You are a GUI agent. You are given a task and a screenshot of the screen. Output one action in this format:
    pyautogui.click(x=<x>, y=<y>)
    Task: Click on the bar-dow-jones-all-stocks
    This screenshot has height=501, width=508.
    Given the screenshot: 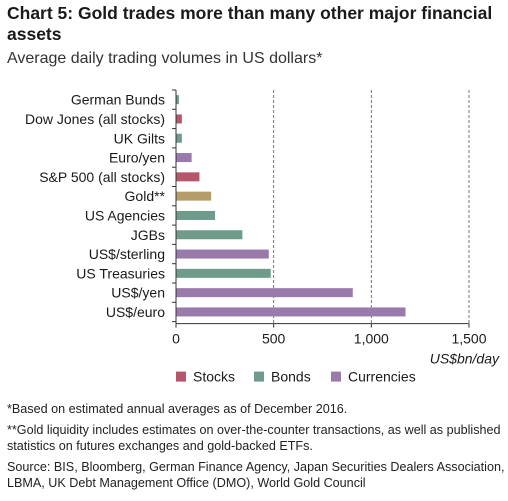 What is the action you would take?
    pyautogui.click(x=179, y=119)
    